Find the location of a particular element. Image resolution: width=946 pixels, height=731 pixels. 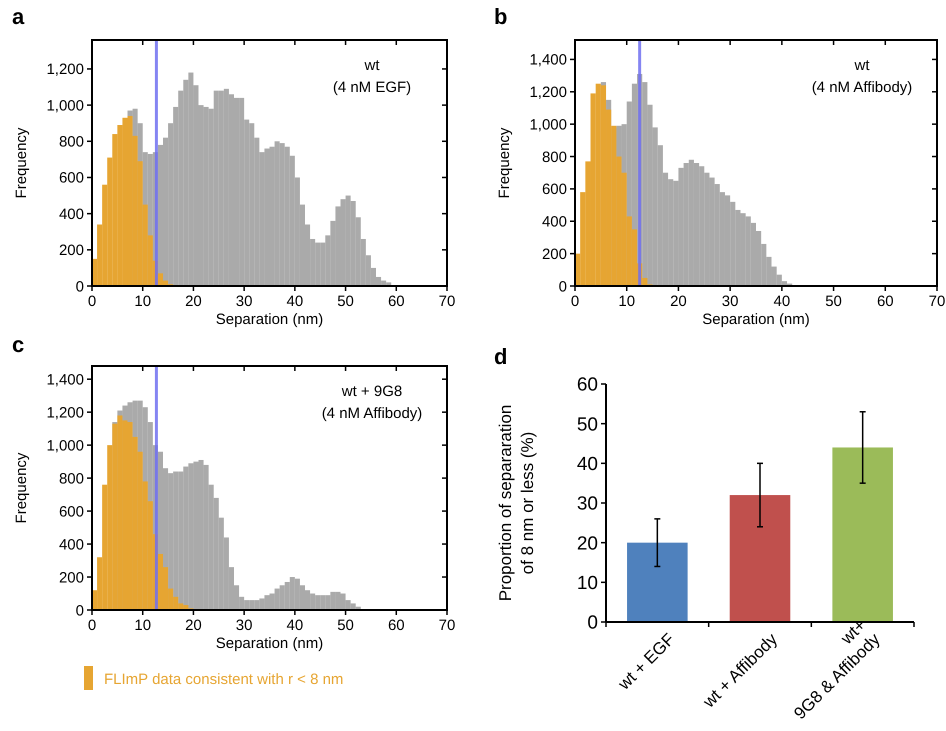

y-tick-label: 60 is located at coordinates (587, 385).